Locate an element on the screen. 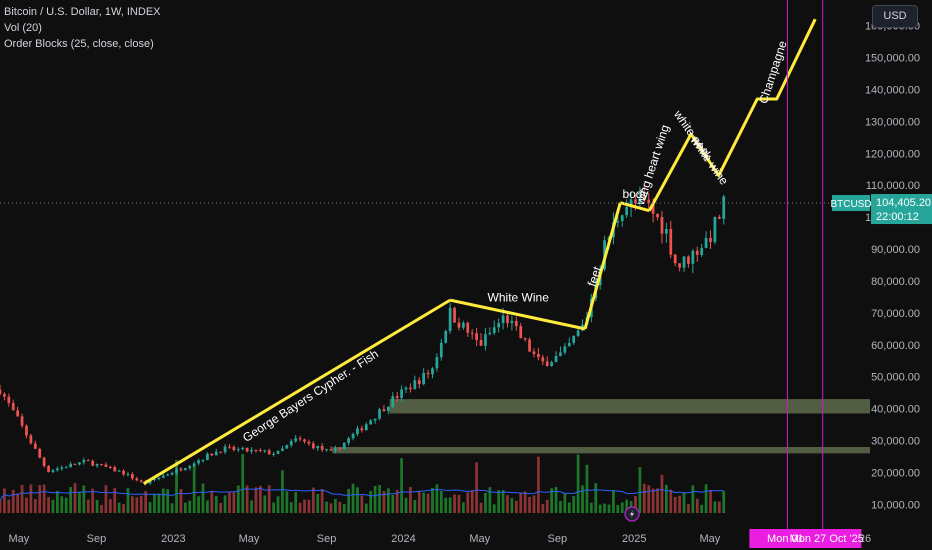 The height and width of the screenshot is (550, 932). volume-indicator-label: Vol (20) is located at coordinates (23, 28).